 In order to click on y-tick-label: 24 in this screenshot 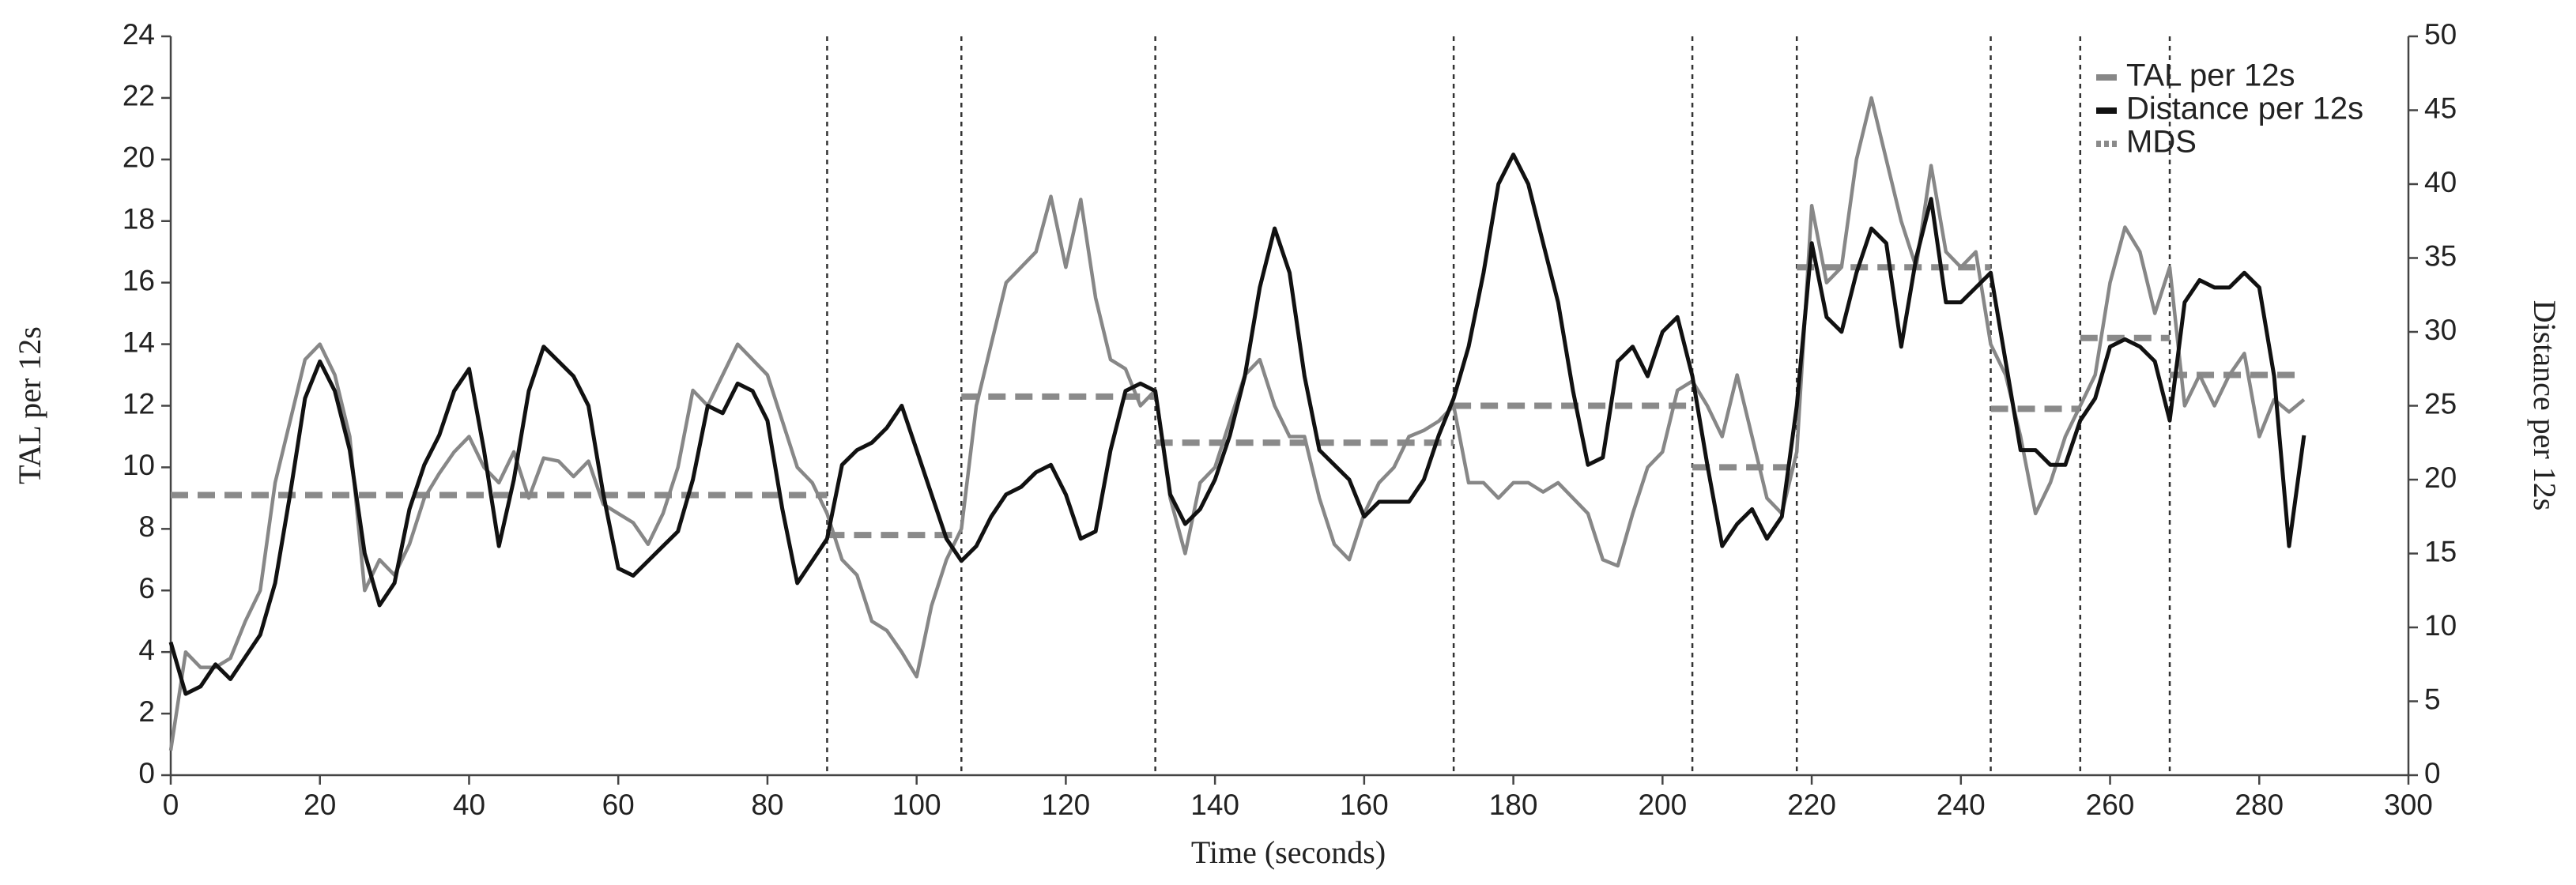, I will do `click(139, 34)`.